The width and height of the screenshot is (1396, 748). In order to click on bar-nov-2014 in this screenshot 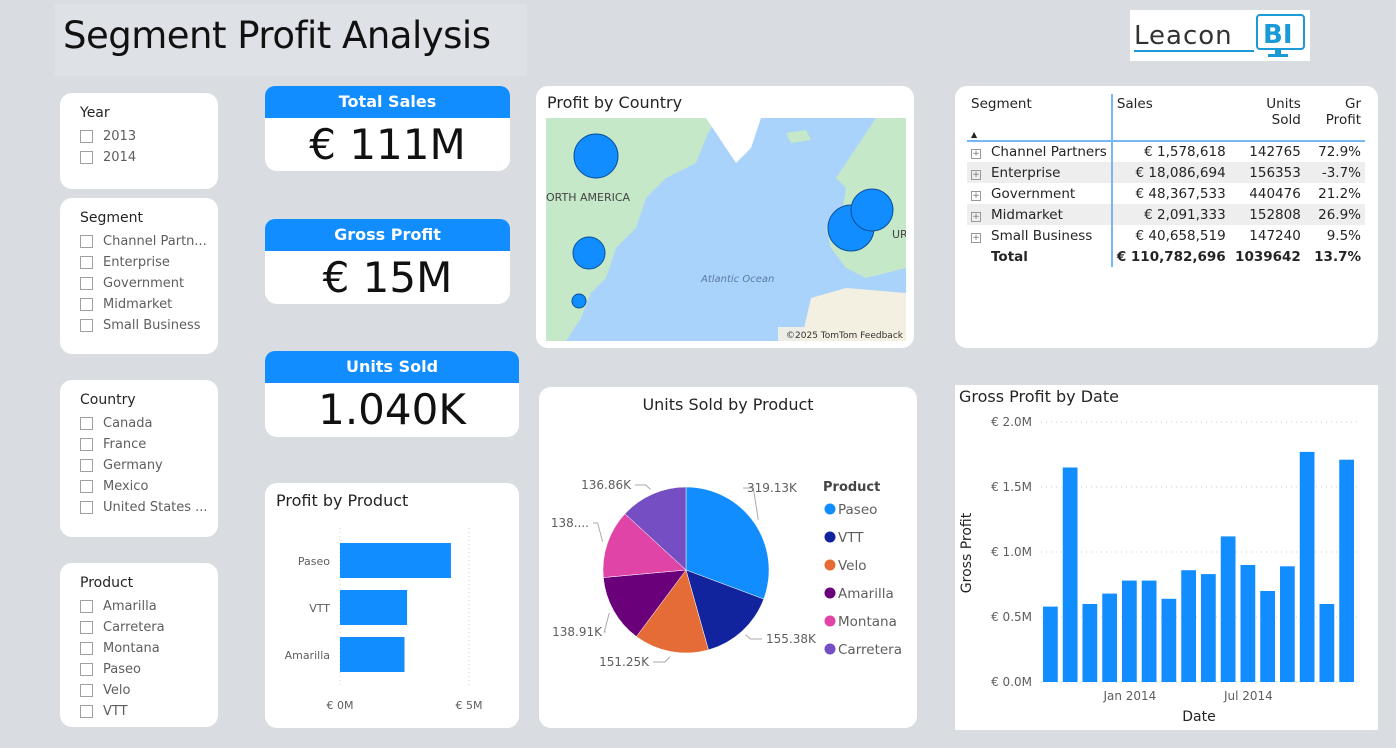, I will do `click(1327, 643)`.